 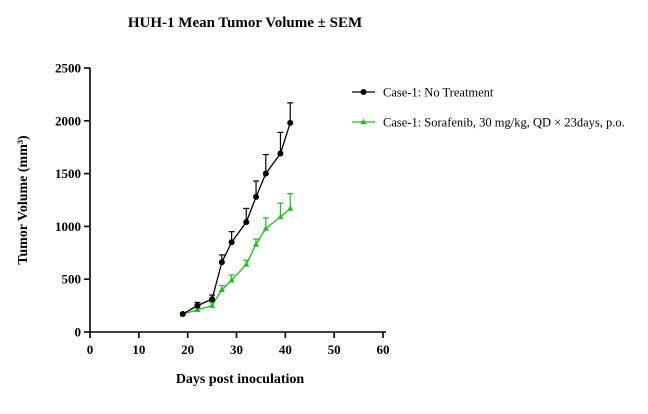 What do you see at coordinates (68, 173) in the screenshot?
I see `y-tick-label: 1500` at bounding box center [68, 173].